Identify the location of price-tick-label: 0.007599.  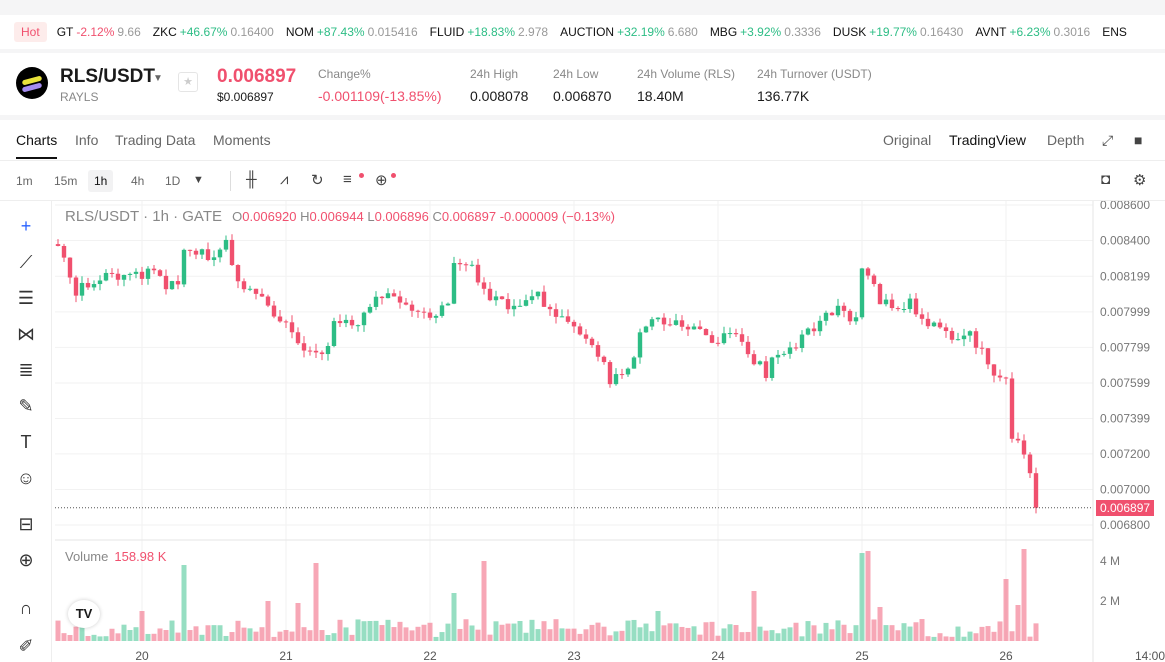
(1125, 383).